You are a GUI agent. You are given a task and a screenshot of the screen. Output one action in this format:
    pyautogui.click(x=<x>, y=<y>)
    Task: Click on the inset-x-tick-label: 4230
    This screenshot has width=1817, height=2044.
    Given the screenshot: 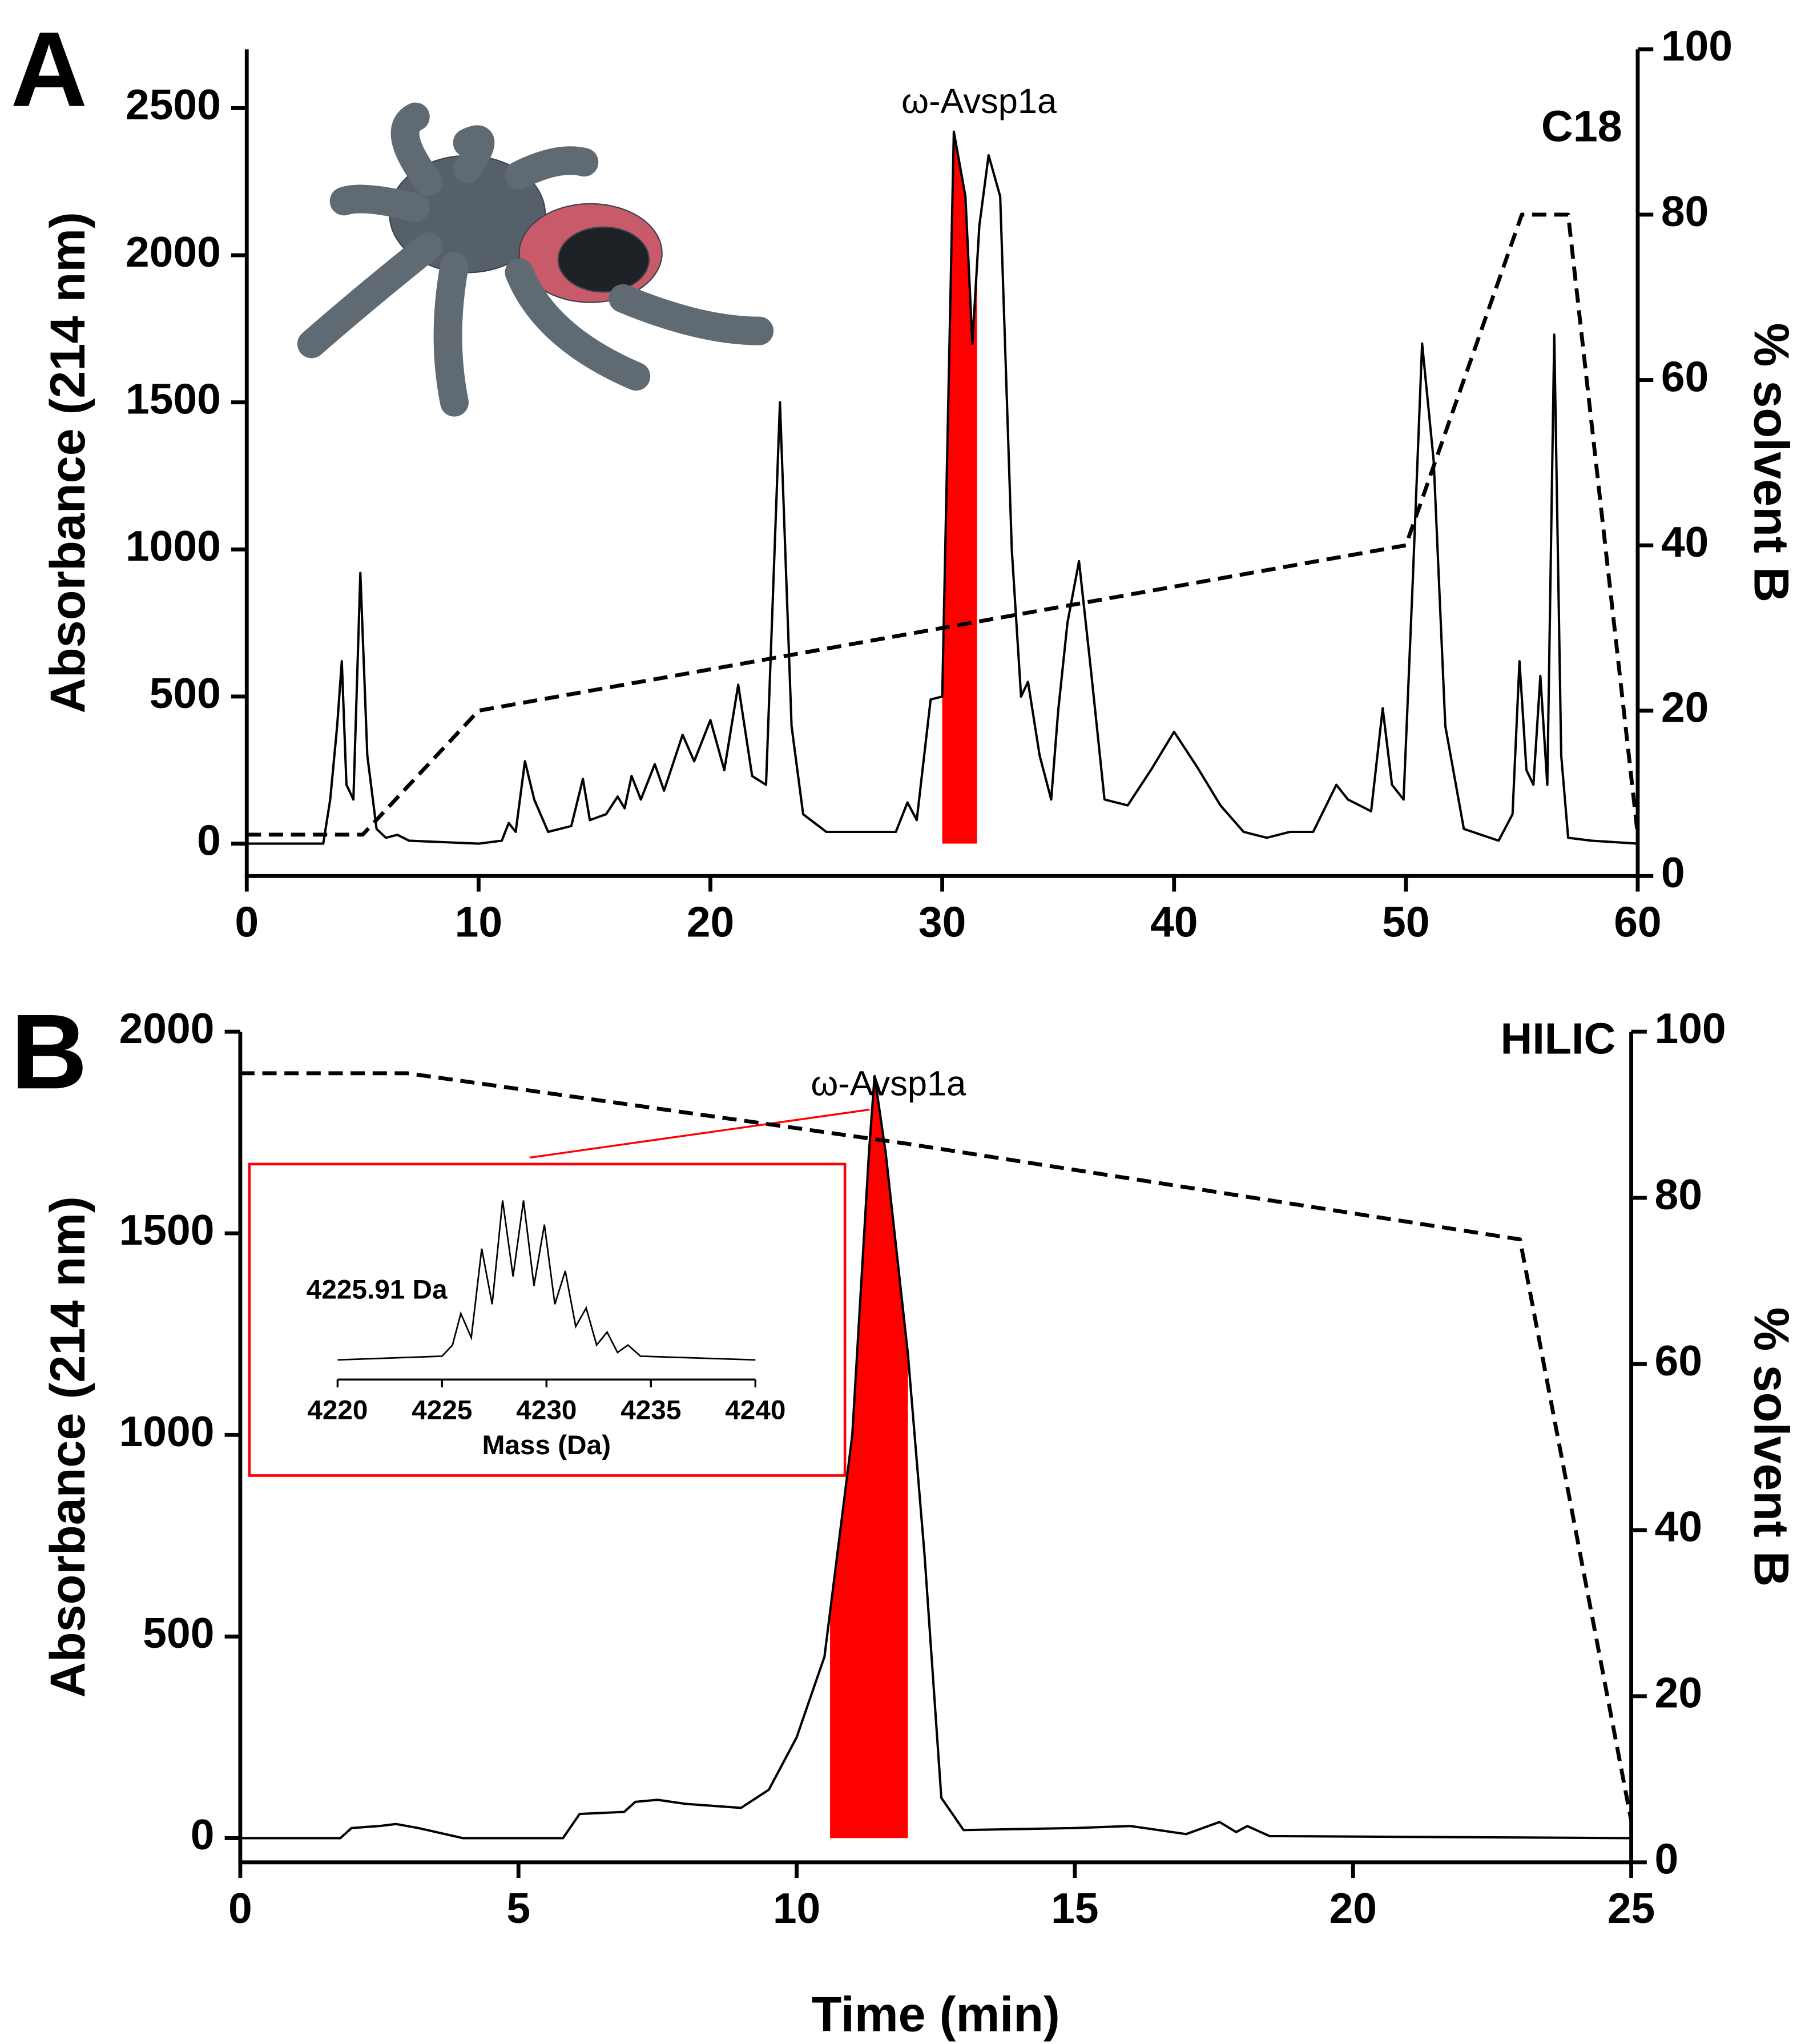 What is the action you would take?
    pyautogui.click(x=546, y=1410)
    